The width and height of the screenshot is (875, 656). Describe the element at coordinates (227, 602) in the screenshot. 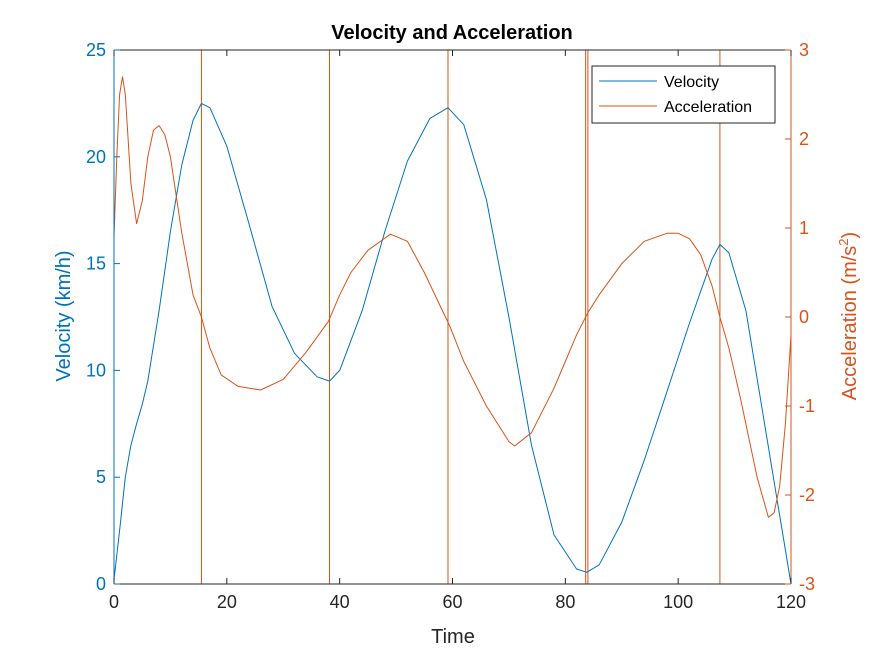

I see `x-tick-label: 20` at that location.